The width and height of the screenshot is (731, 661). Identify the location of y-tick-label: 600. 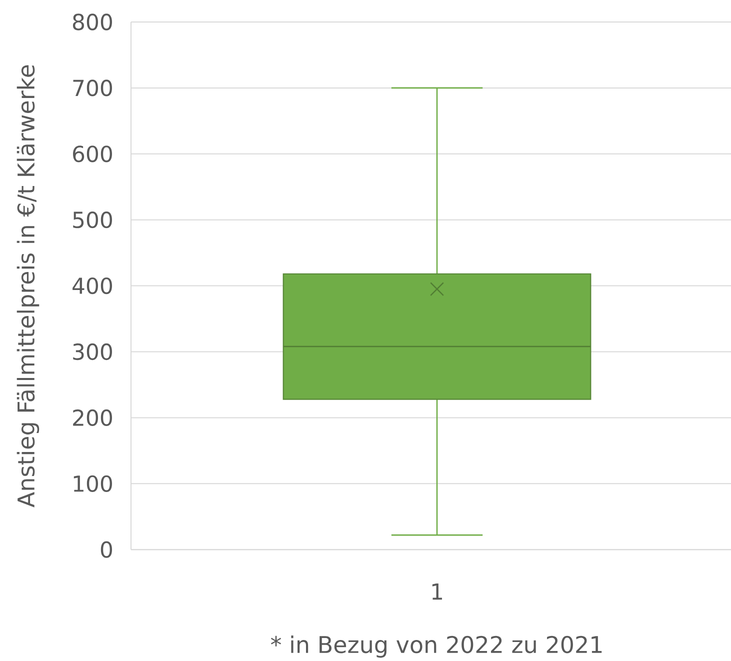
(92, 154).